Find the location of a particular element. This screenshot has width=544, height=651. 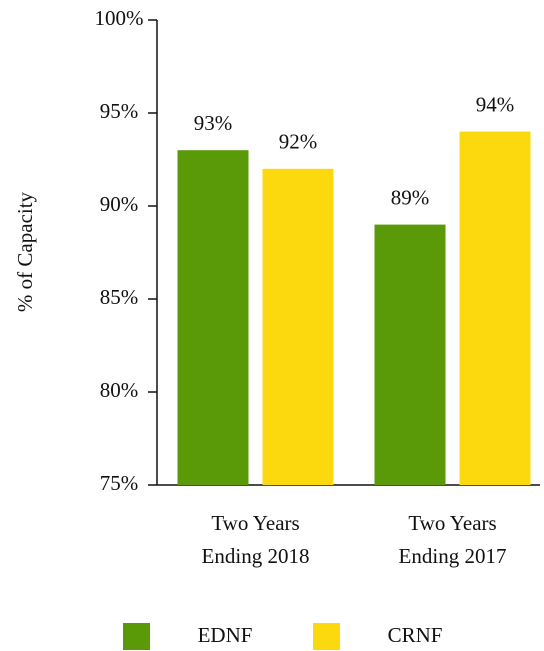

value-label: 89% is located at coordinates (410, 197).